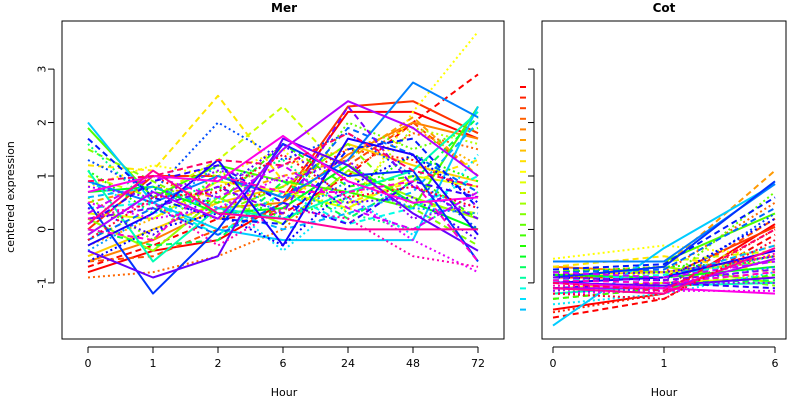 The height and width of the screenshot is (400, 800). What do you see at coordinates (664, 363) in the screenshot?
I see `cot-x-tick-label: 1` at bounding box center [664, 363].